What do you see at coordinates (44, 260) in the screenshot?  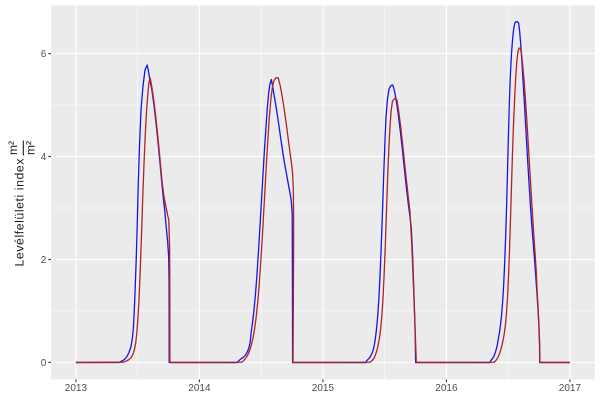 I see `svg-text: 2` at bounding box center [44, 260].